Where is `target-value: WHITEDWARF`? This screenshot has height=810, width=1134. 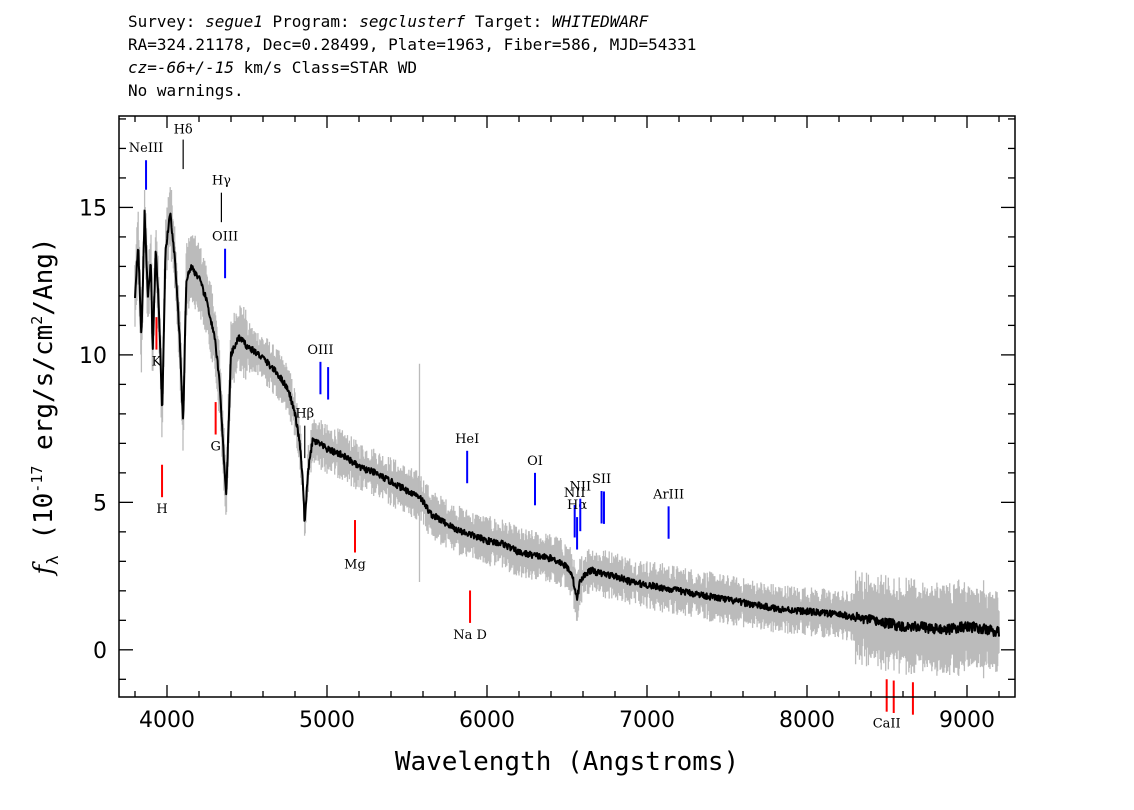
target-value: WHITEDWARF is located at coordinates (600, 21).